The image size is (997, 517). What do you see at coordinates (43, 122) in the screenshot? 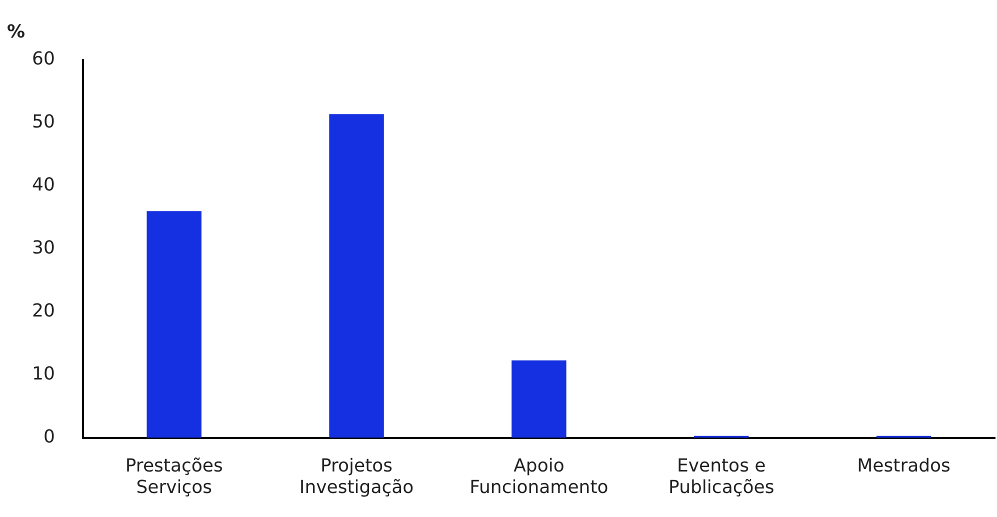
I see `y-tick-label: 50` at bounding box center [43, 122].